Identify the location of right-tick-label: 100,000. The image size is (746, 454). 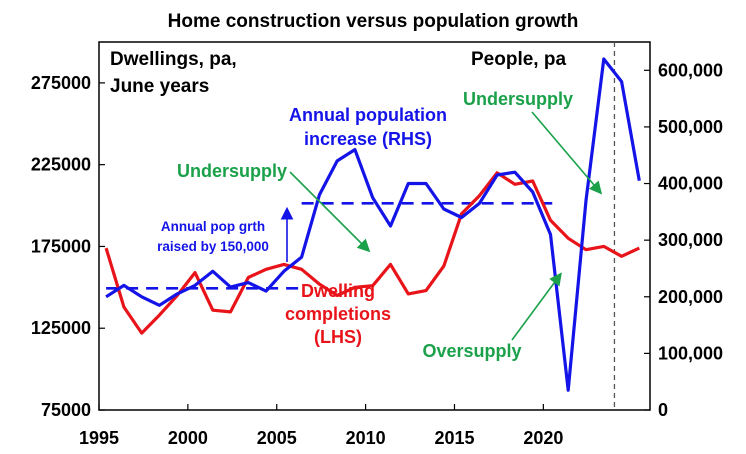
(690, 353).